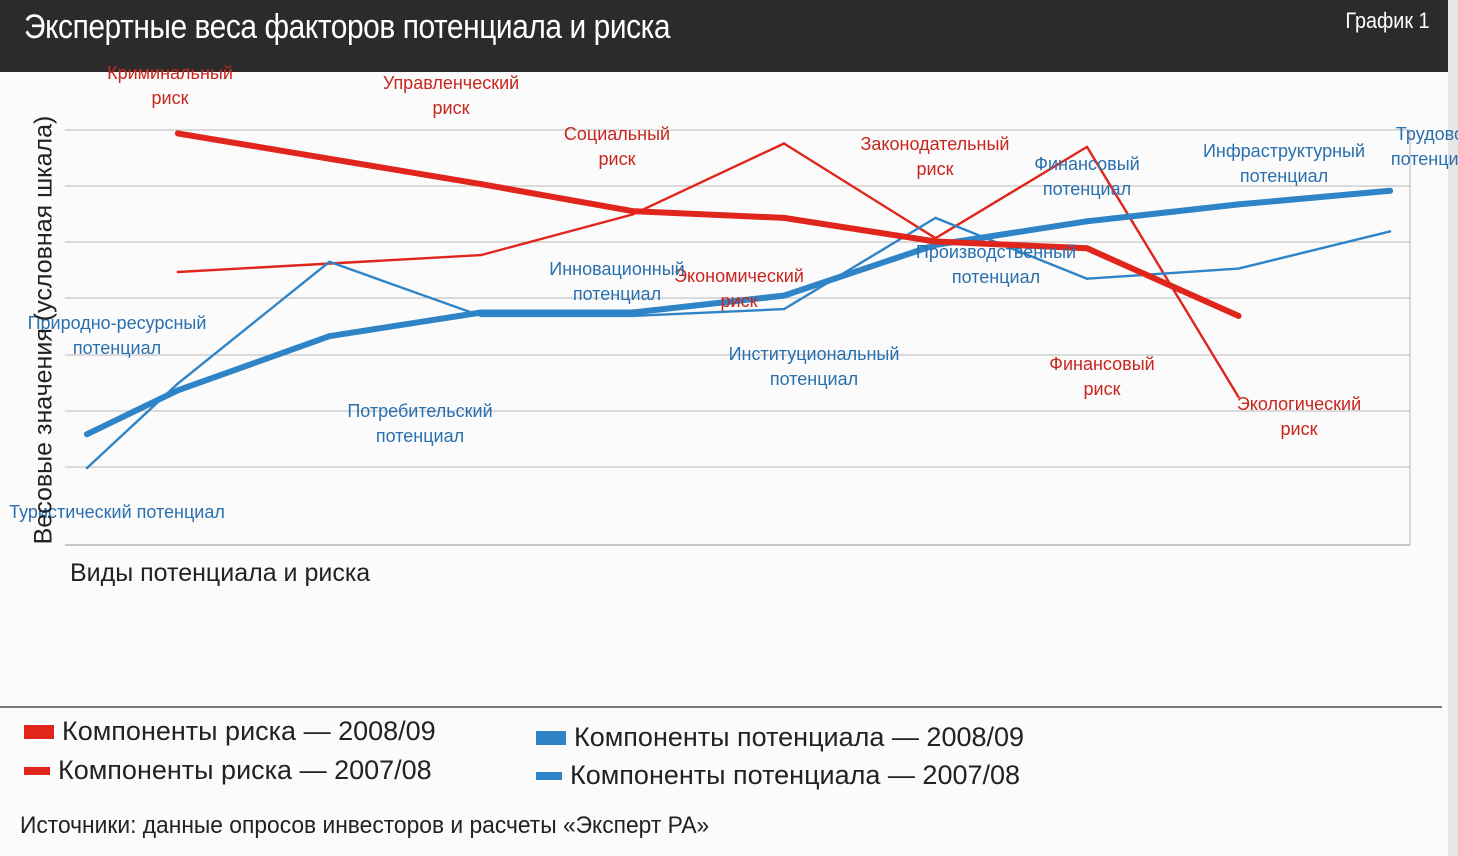 This screenshot has width=1458, height=856. I want to click on annotation-line: Инновационный, so click(617, 269).